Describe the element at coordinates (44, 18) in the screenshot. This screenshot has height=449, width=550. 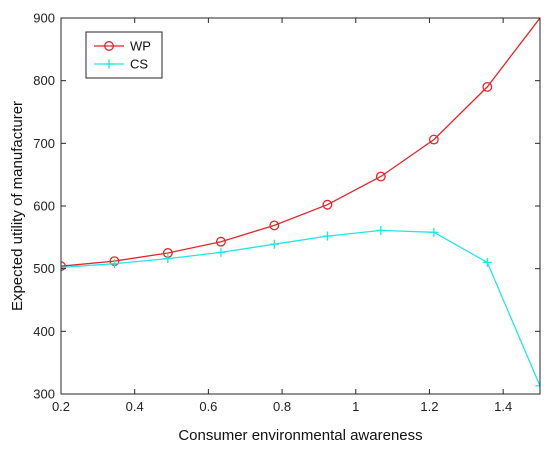
I see `y-tick-label: 900` at that location.